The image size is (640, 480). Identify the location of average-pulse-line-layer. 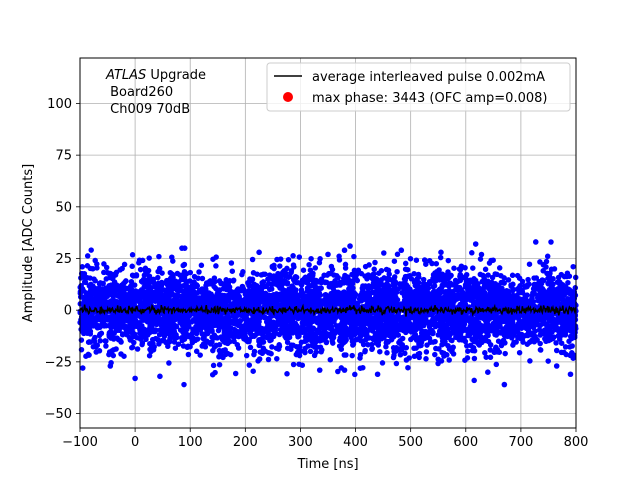
(328, 310).